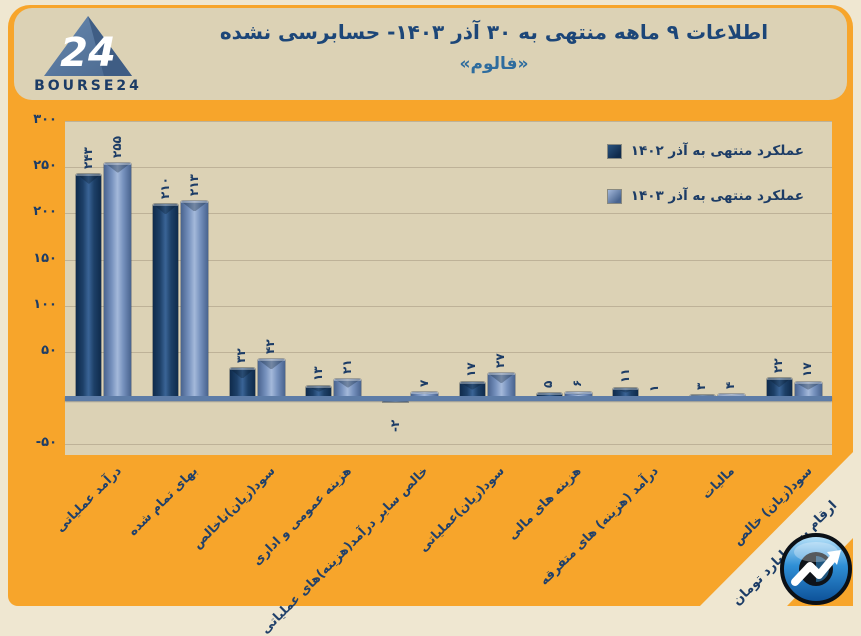 The width and height of the screenshot is (861, 636). I want to click on legend-item-1402: عملکرد منتهی به آذر ۱۴۰۲, so click(705, 151).